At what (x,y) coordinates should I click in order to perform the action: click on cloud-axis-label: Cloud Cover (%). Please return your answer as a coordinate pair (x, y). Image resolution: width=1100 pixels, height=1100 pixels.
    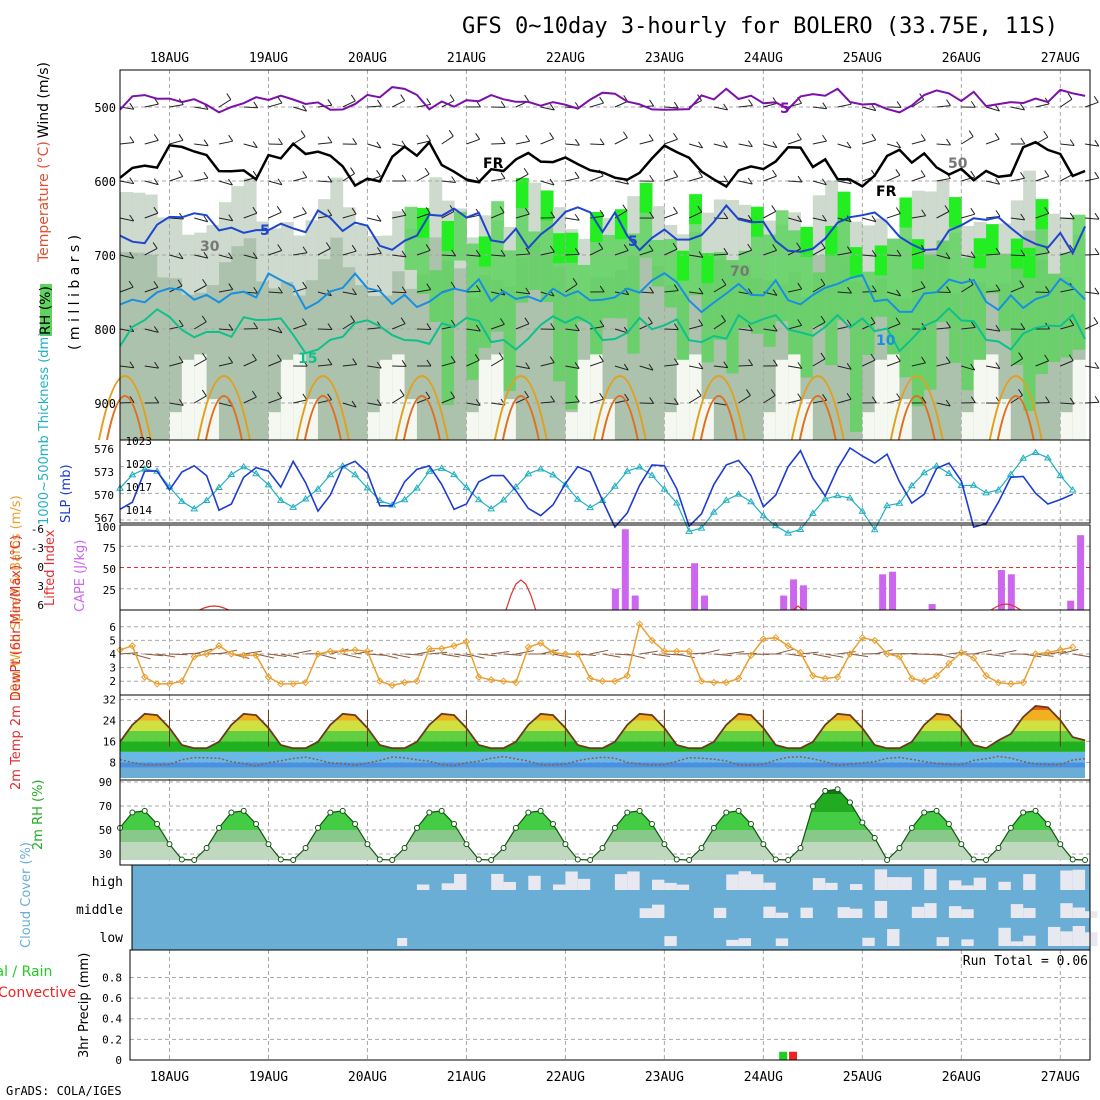
    Looking at the image, I should click on (26, 895).